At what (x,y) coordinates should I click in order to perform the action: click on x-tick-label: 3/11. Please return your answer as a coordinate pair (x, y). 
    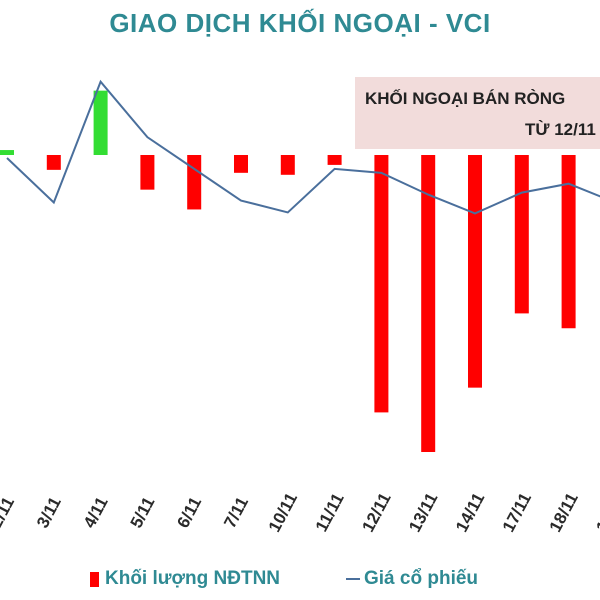
    Looking at the image, I should click on (49, 512).